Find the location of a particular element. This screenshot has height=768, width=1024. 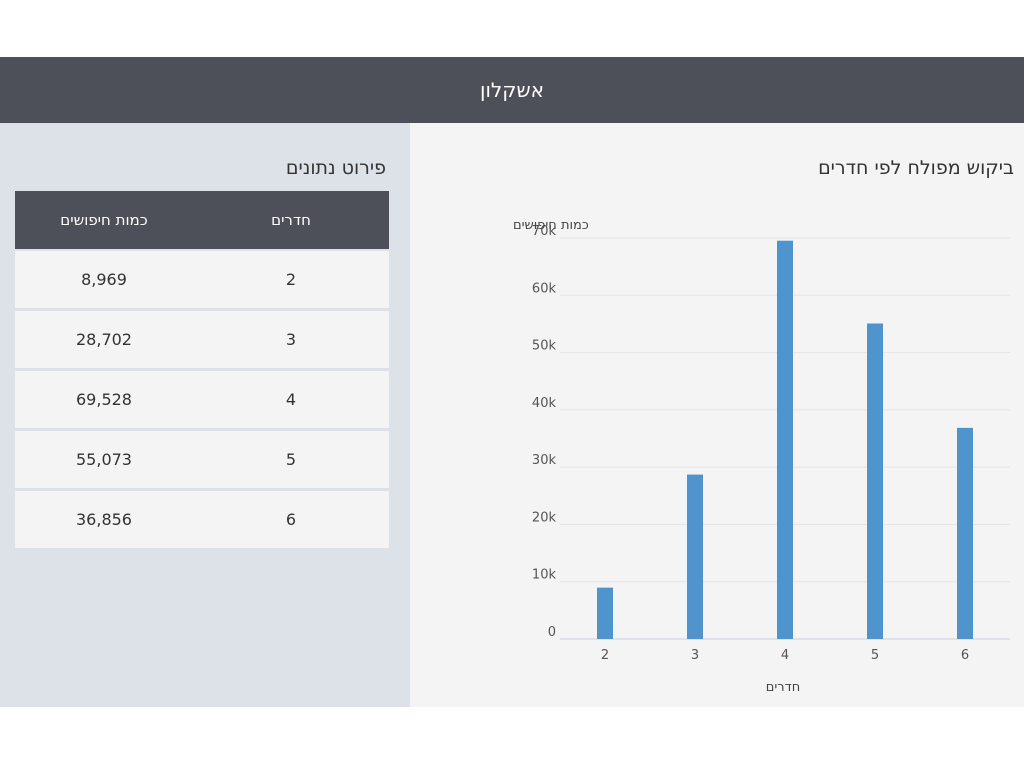

table-title: פירוט נתונים is located at coordinates (335, 168).